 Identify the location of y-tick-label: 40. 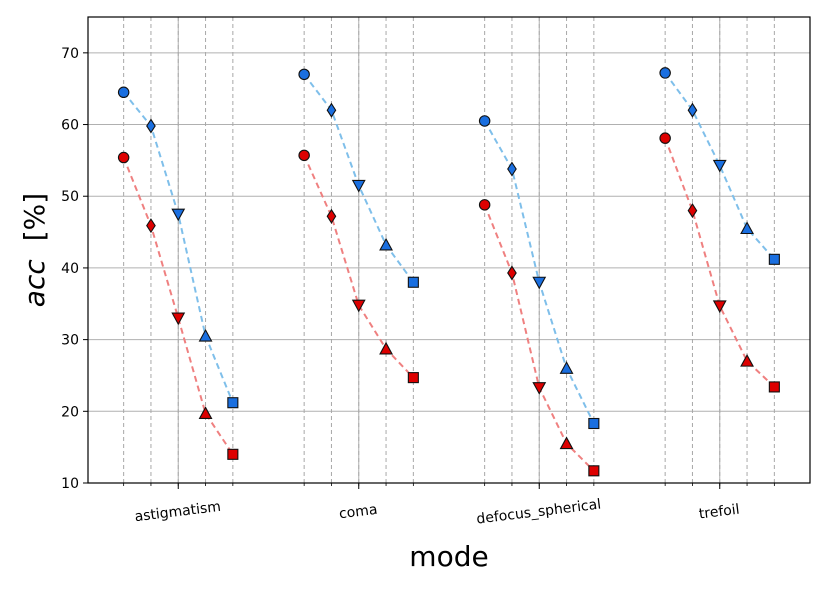
(70, 269).